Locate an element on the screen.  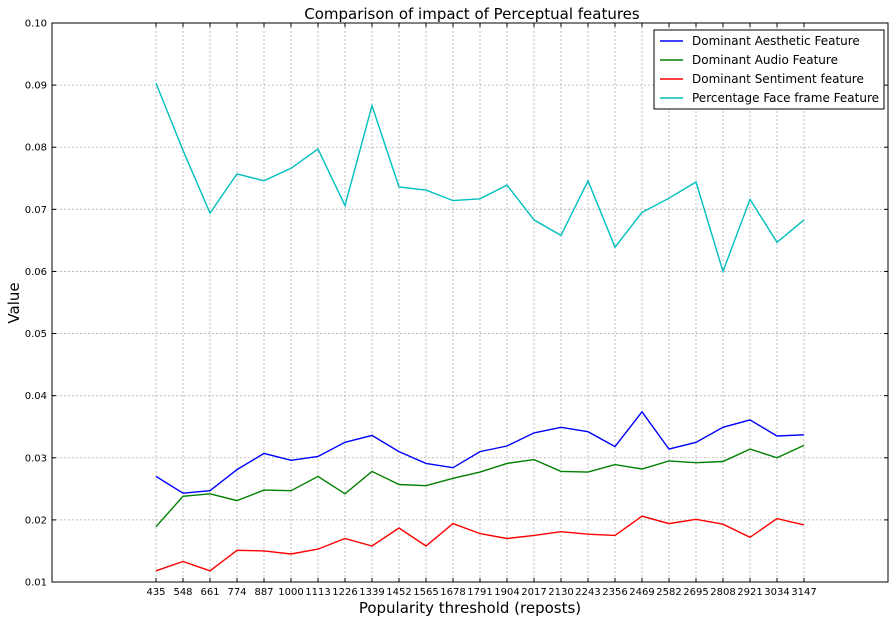
x-tick-label: 2017 is located at coordinates (533, 592).